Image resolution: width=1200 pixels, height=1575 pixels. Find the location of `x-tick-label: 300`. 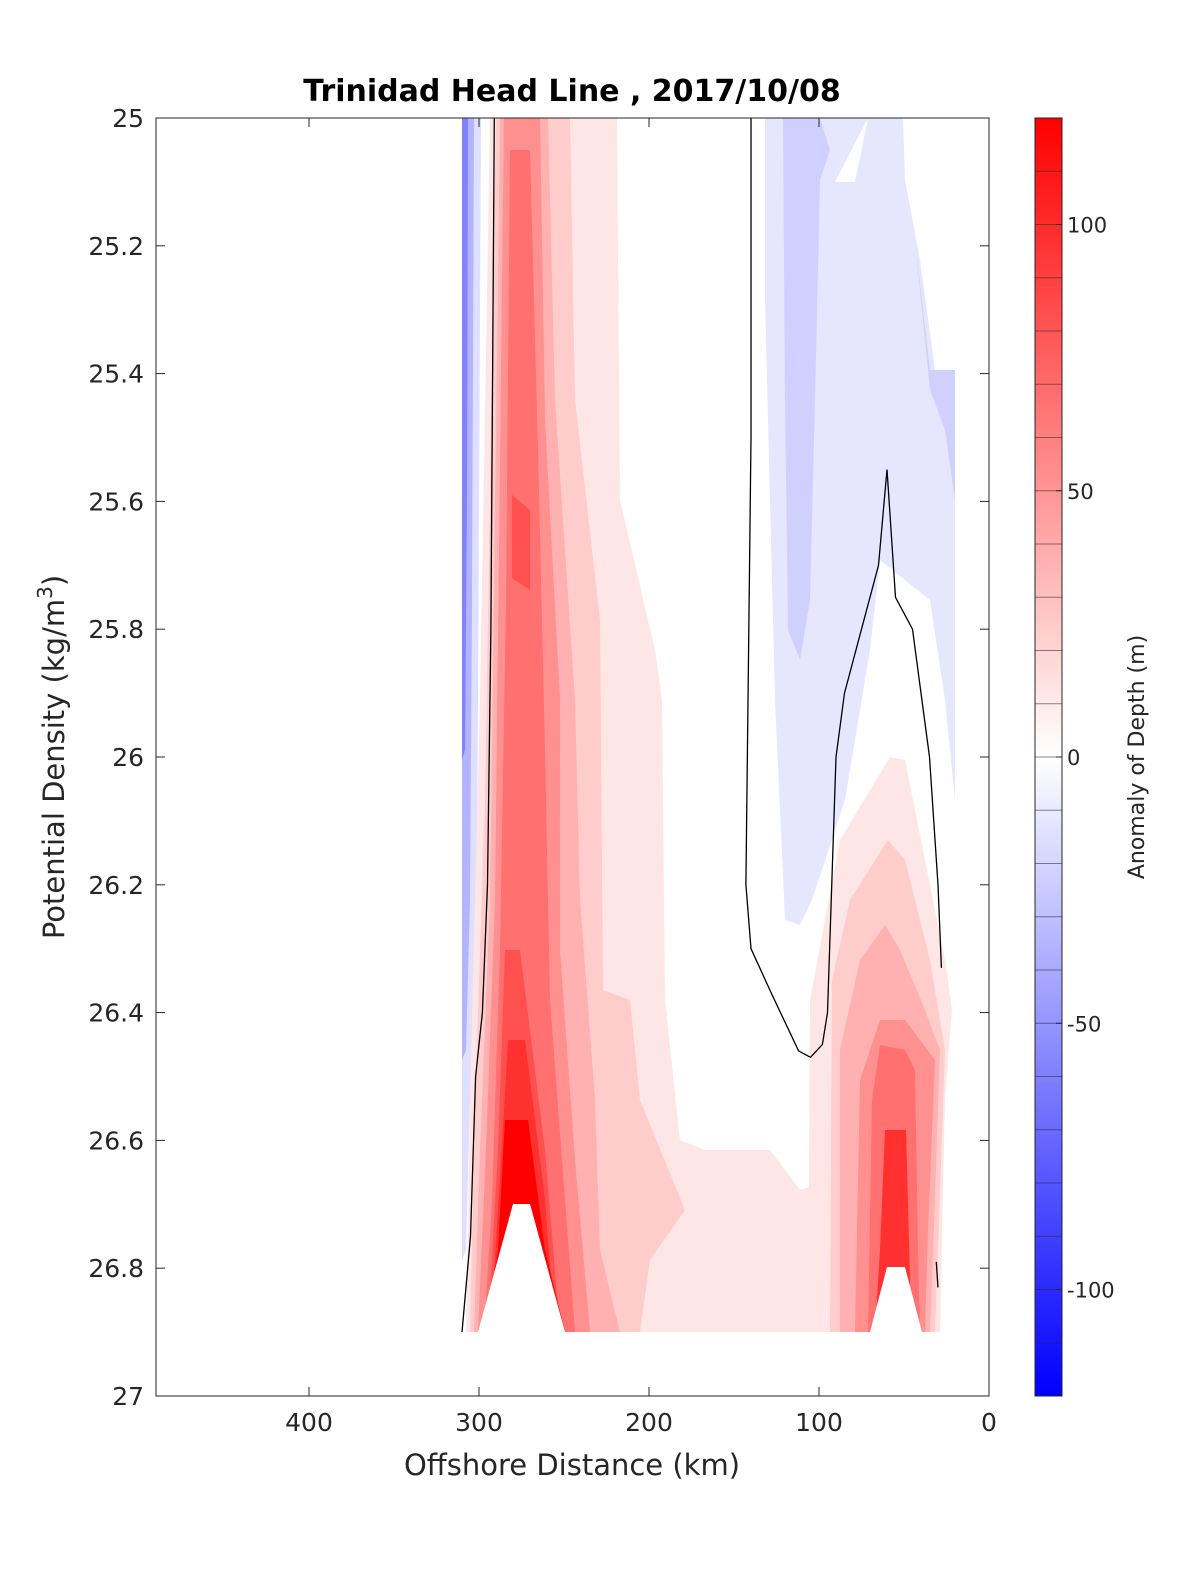

x-tick-label: 300 is located at coordinates (479, 1422).